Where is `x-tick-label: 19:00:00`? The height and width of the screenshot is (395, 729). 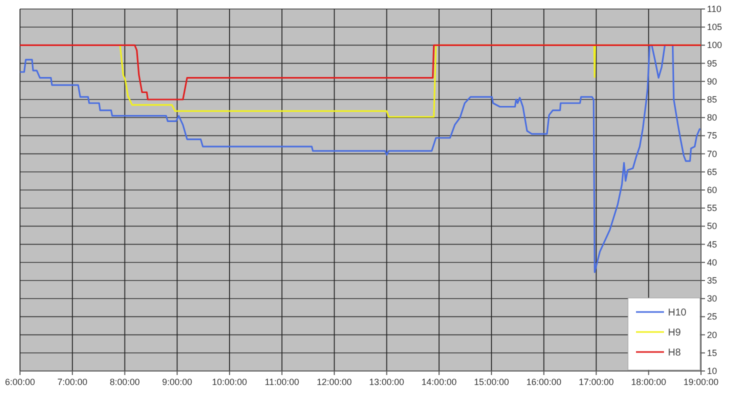
x-tick-label: 19:00:00 is located at coordinates (701, 382).